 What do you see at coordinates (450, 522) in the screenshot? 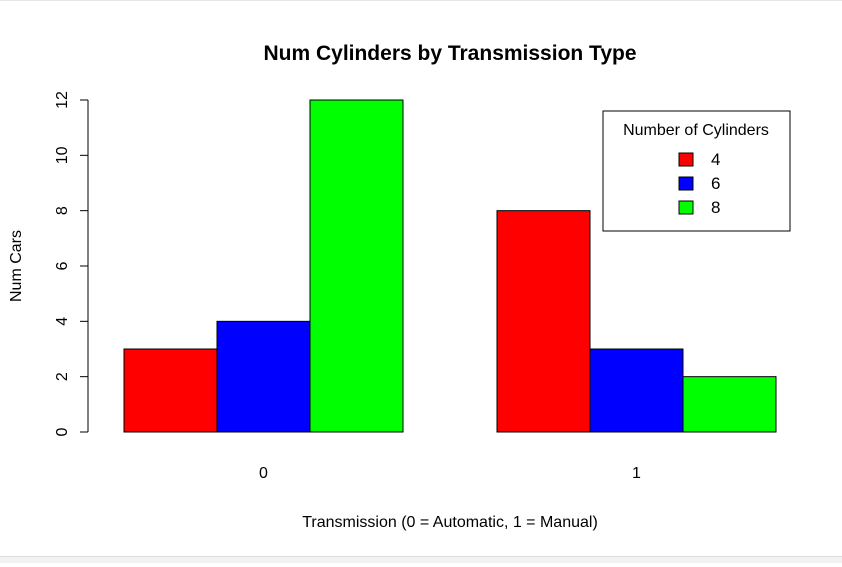
I see `x-axis-title: Transmission (0 = Automatic, 1 = Manual)` at bounding box center [450, 522].